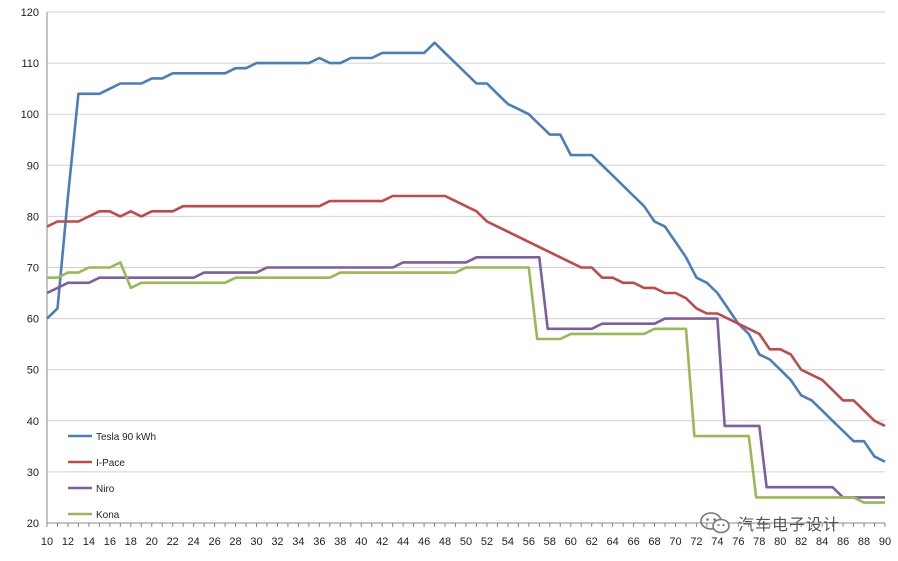 The width and height of the screenshot is (898, 561). I want to click on x-tick-label: 26, so click(214, 542).